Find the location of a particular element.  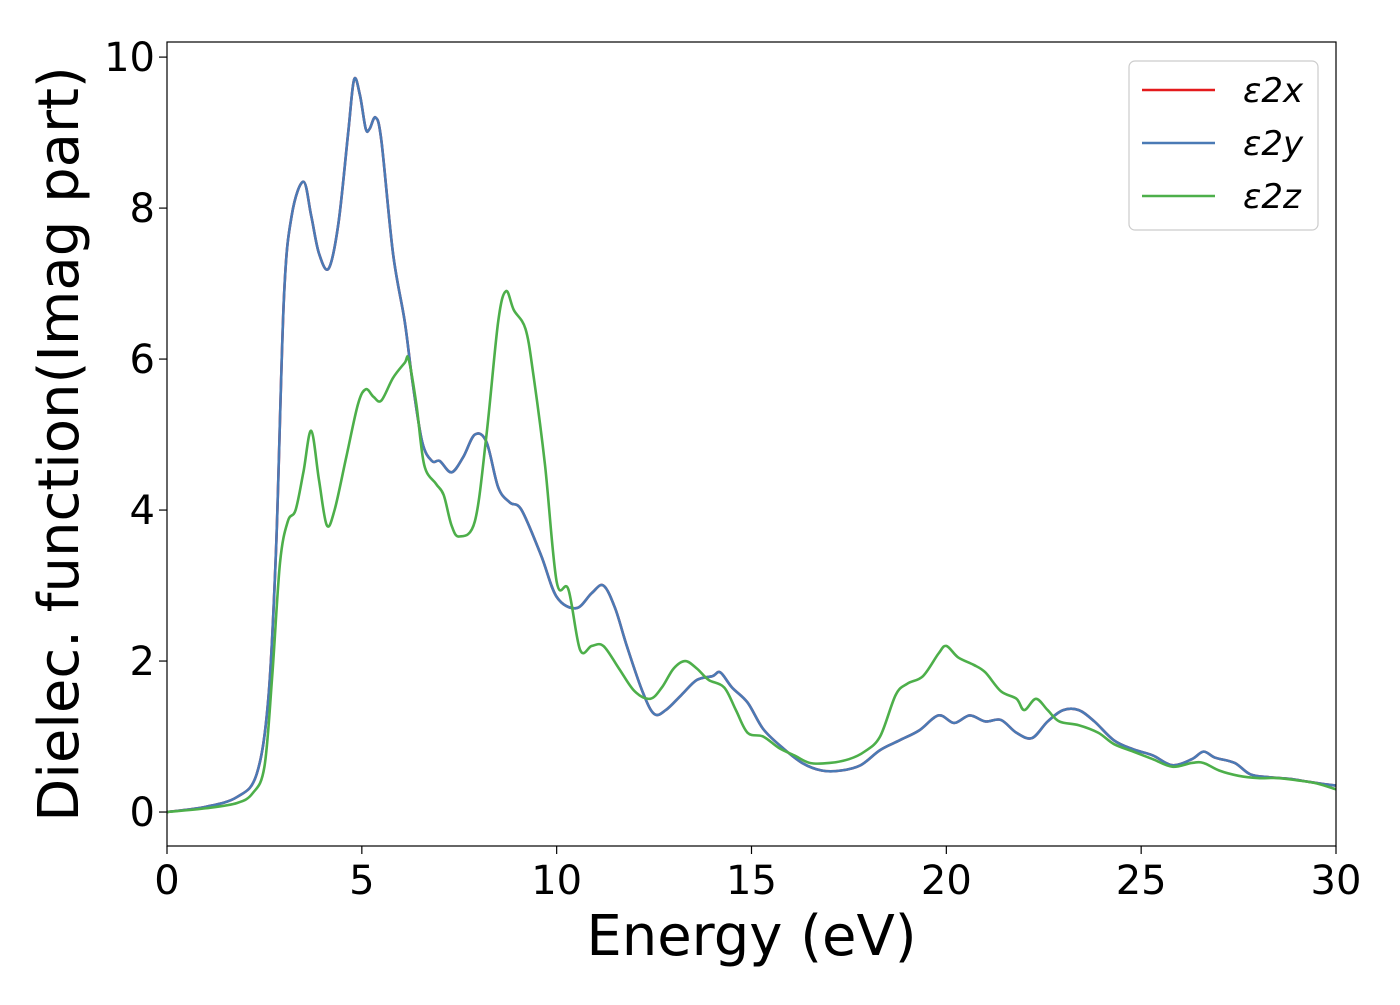

y-tick-label: 4 is located at coordinates (142, 511).